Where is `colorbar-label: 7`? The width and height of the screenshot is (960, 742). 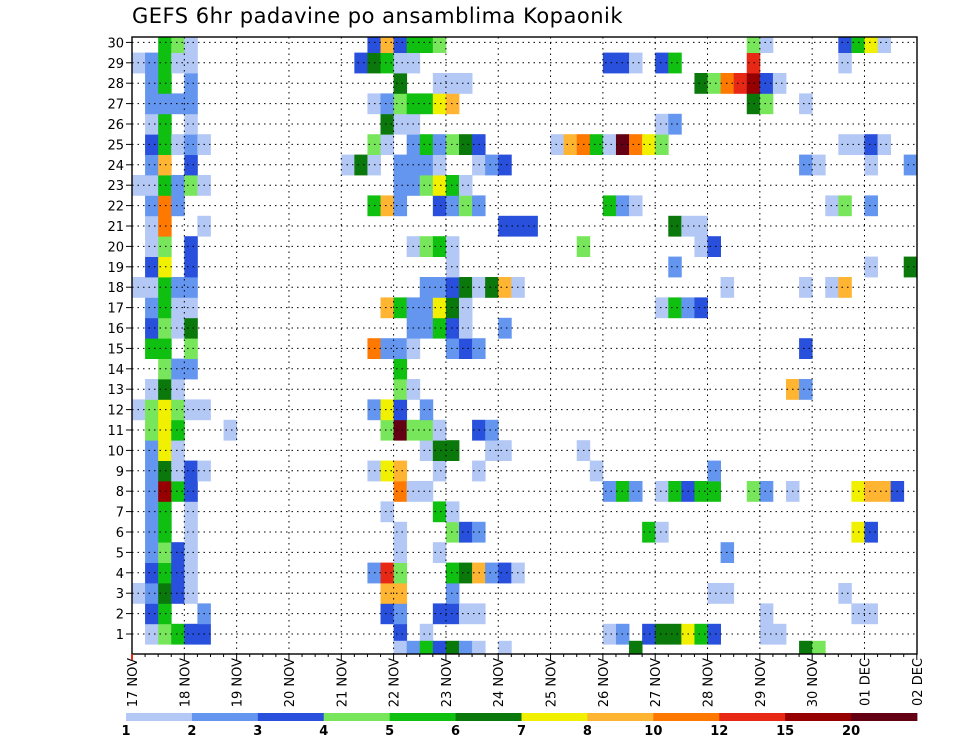 colorbar-label: 7 is located at coordinates (521, 731).